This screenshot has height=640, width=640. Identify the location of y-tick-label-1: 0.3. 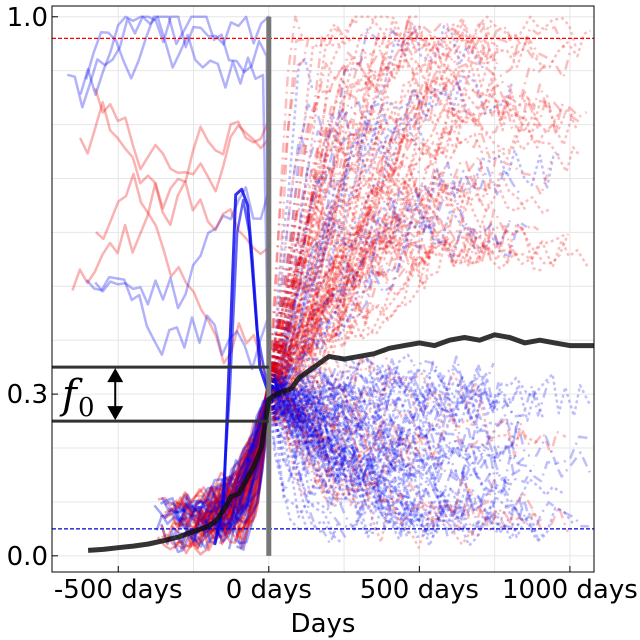
(27, 395).